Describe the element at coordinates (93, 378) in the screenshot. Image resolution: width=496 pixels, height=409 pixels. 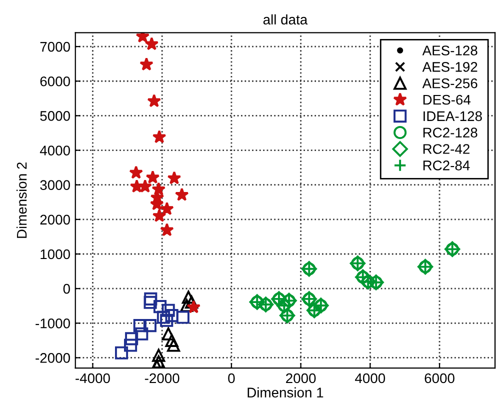
I see `x-tick-label: -4000` at that location.